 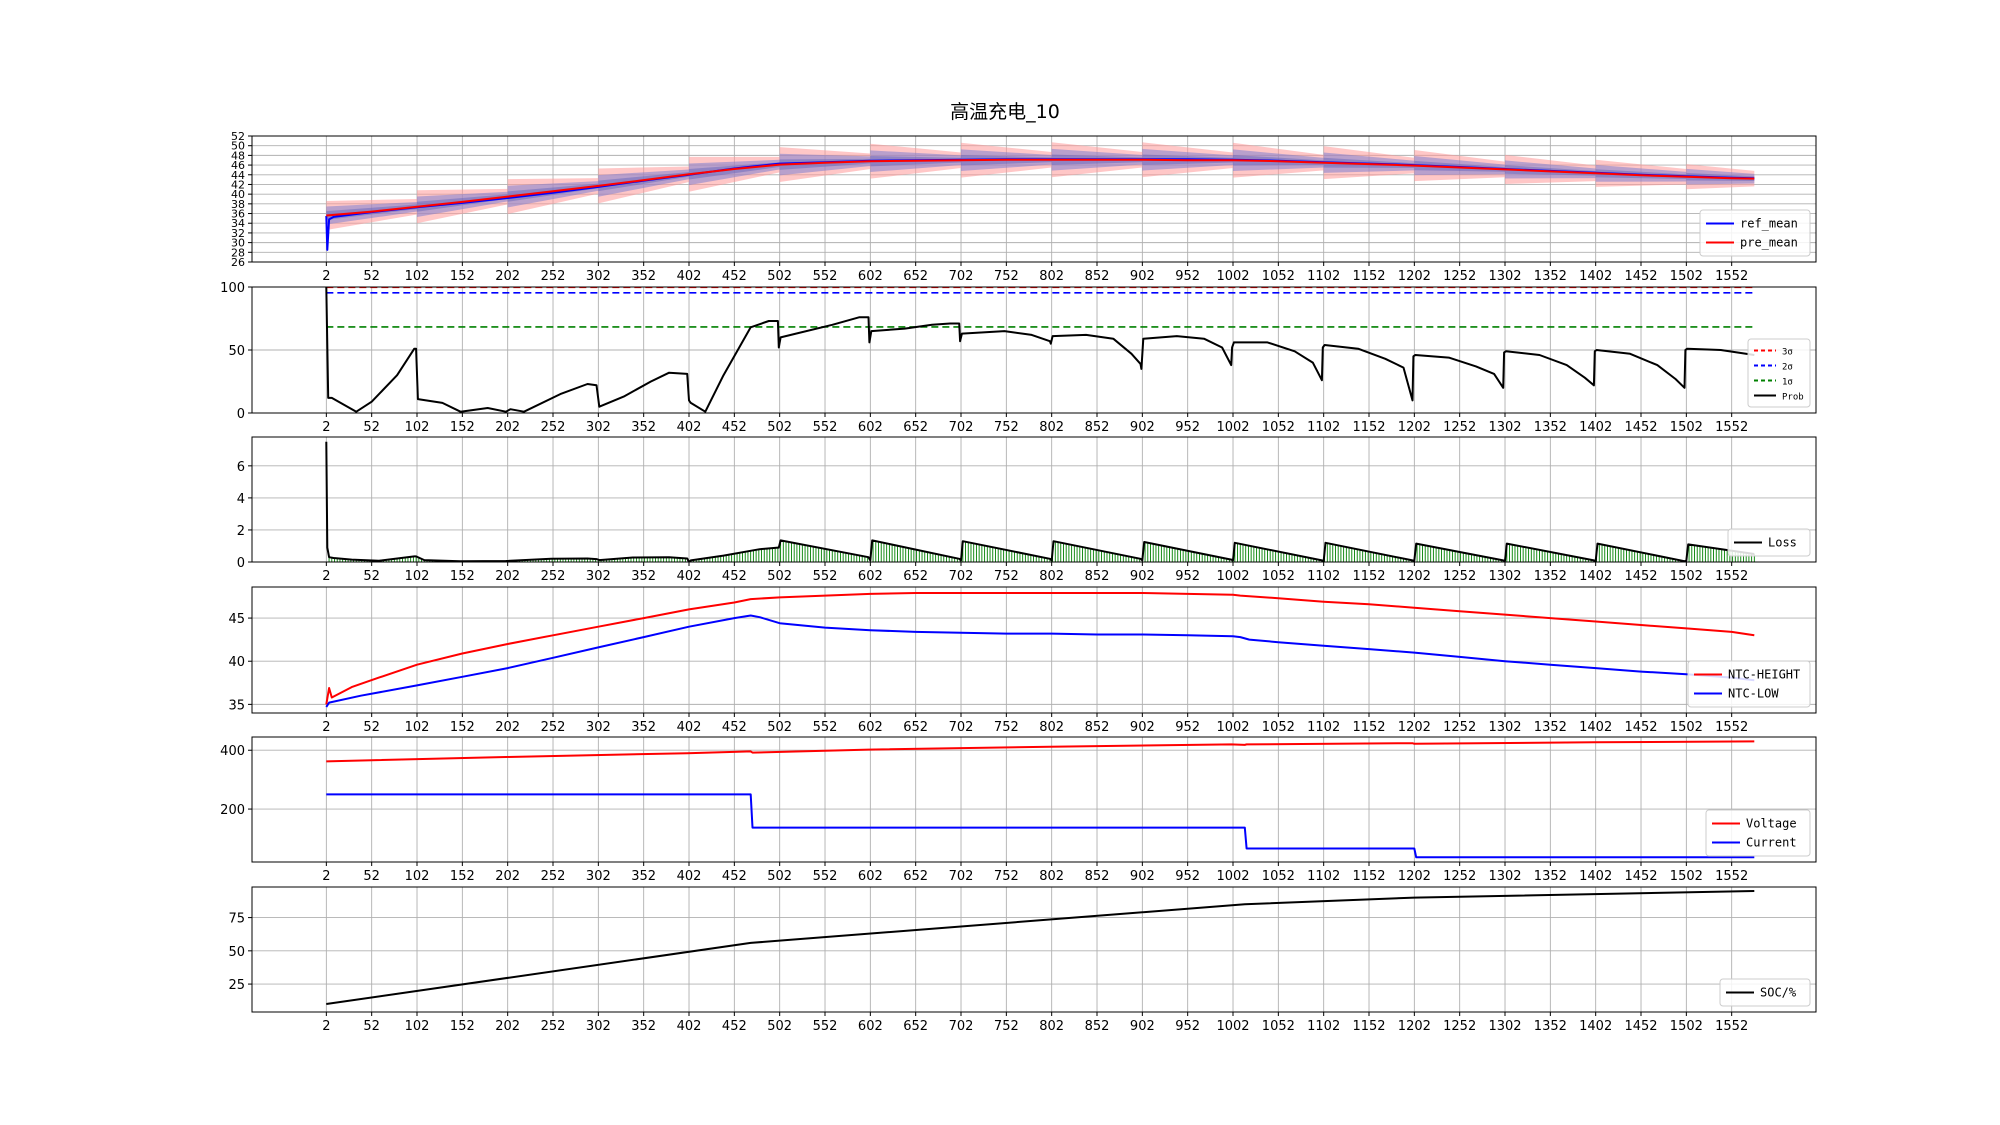 I want to click on y-tick-label: 52, so click(x=238, y=136).